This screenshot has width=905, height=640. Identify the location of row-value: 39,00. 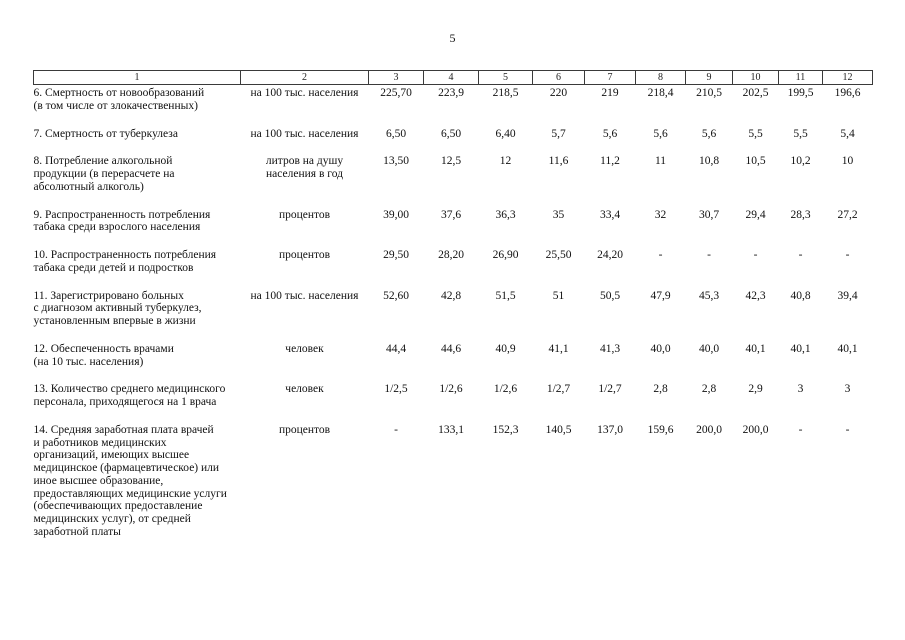
(396, 214).